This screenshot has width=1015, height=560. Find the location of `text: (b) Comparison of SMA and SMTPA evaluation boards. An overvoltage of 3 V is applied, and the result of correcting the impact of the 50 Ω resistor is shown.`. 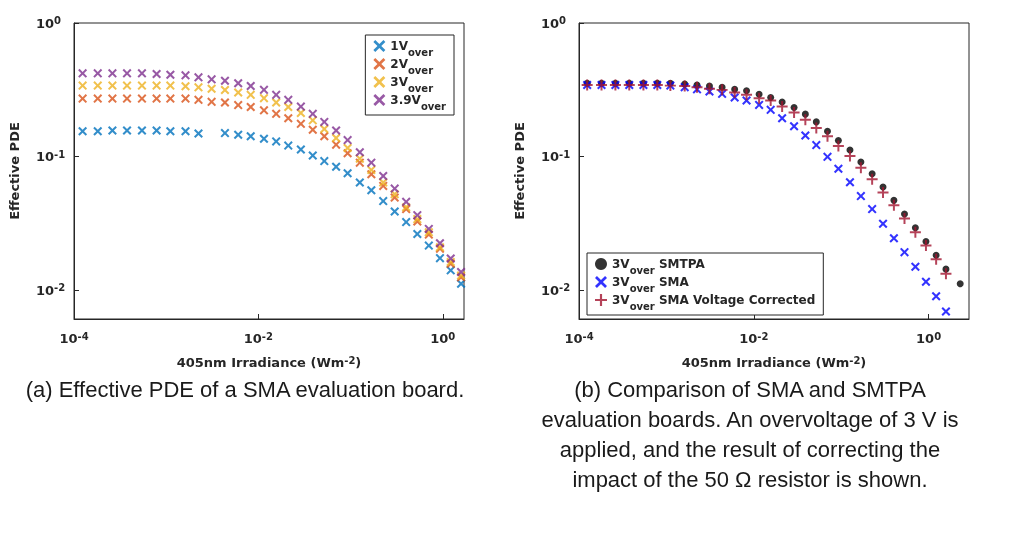

text: (b) Comparison of SMA and SMTPA evaluation boards. An overvoltage of 3 V is applied, and the result of correcting the impact of the 50 Ω resistor is shown. is located at coordinates (750, 435).